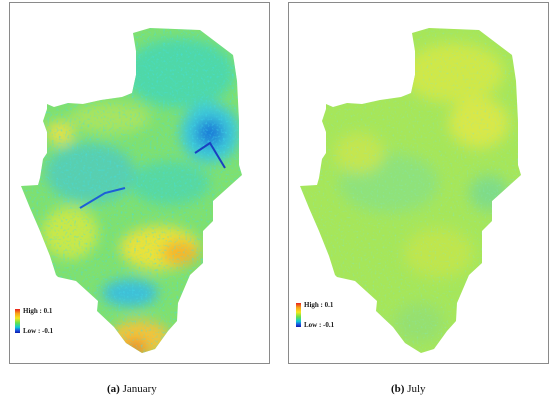 This screenshot has height=401, width=550. What do you see at coordinates (398, 389) in the screenshot?
I see `caption-letter: (b)` at bounding box center [398, 389].